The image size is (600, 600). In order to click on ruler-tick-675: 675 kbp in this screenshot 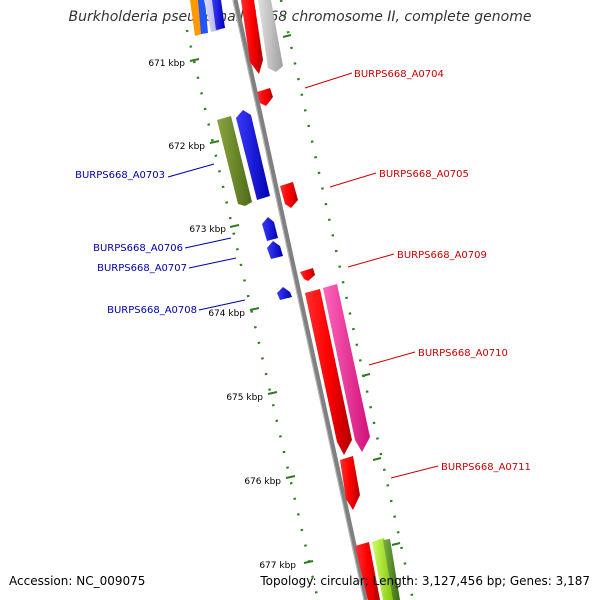, I will do `click(252, 397)`.